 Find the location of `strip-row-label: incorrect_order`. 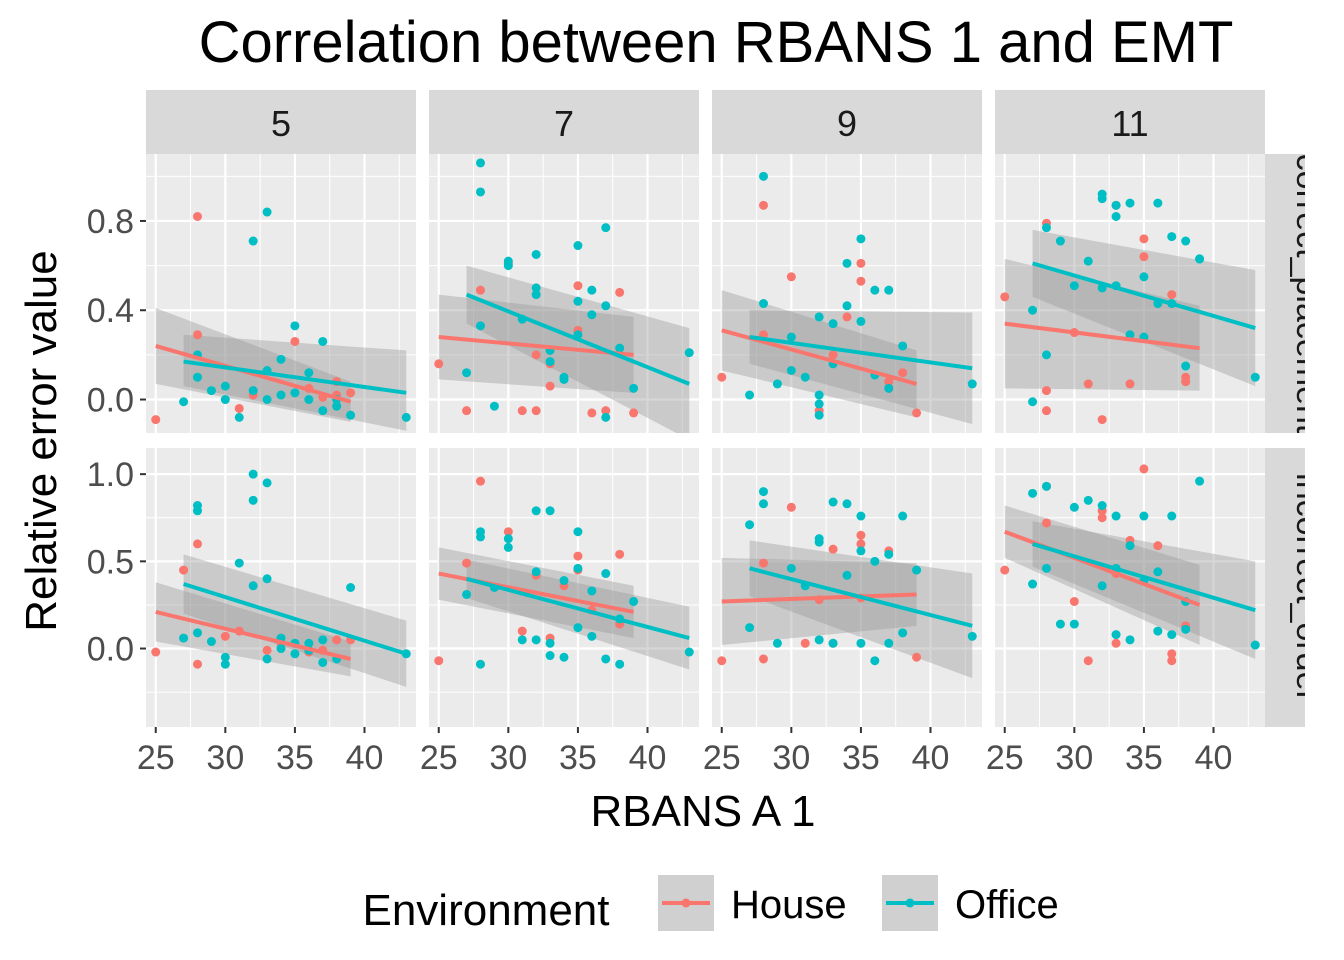

strip-row-label: incorrect_order is located at coordinates (1308, 587).